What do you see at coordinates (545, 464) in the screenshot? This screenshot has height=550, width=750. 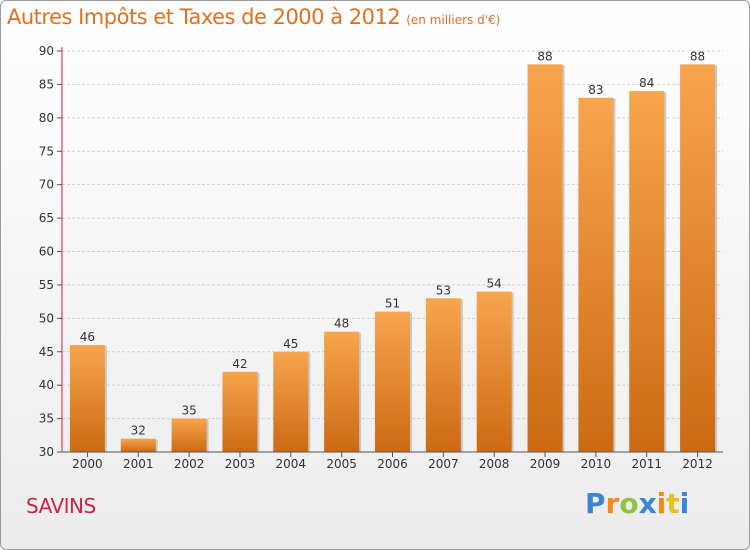 I see `x-tick-label: 2009` at bounding box center [545, 464].